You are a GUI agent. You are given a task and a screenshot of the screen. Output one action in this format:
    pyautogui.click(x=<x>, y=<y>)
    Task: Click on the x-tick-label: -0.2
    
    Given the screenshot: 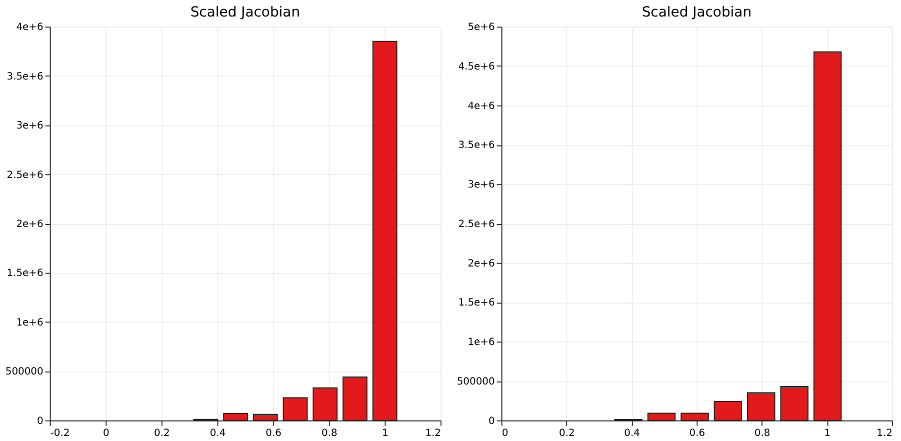 What is the action you would take?
    pyautogui.click(x=60, y=433)
    